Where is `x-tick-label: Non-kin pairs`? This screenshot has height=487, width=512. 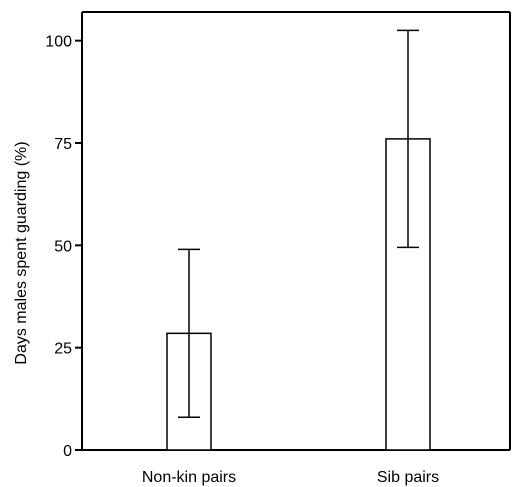 x-tick-label: Non-kin pairs is located at coordinates (189, 477).